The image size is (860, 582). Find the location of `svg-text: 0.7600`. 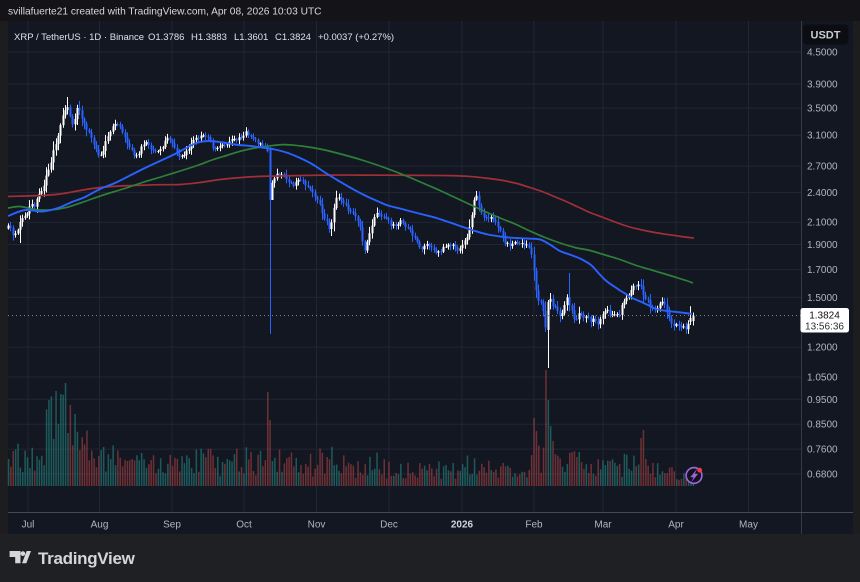

svg-text: 0.7600 is located at coordinates (822, 450).